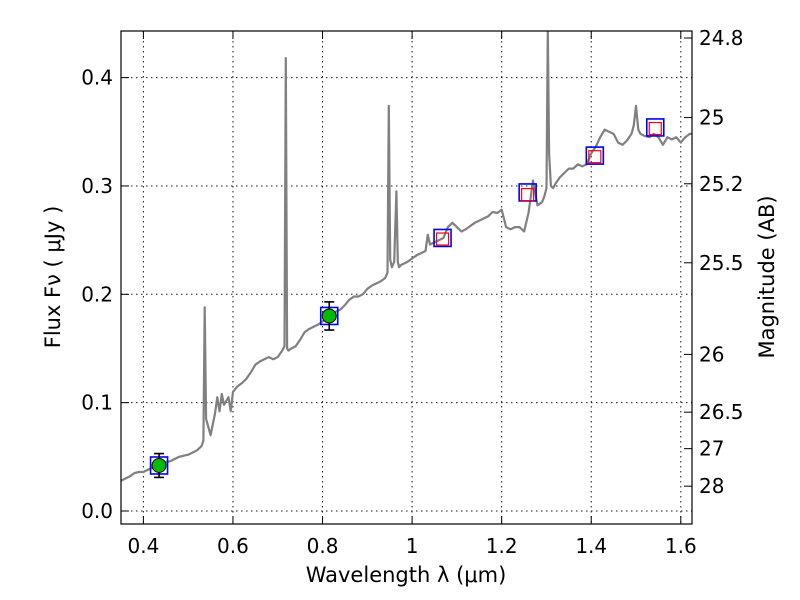 Image resolution: width=800 pixels, height=600 pixels. What do you see at coordinates (711, 486) in the screenshot?
I see `y2-tick-label: 28` at bounding box center [711, 486].